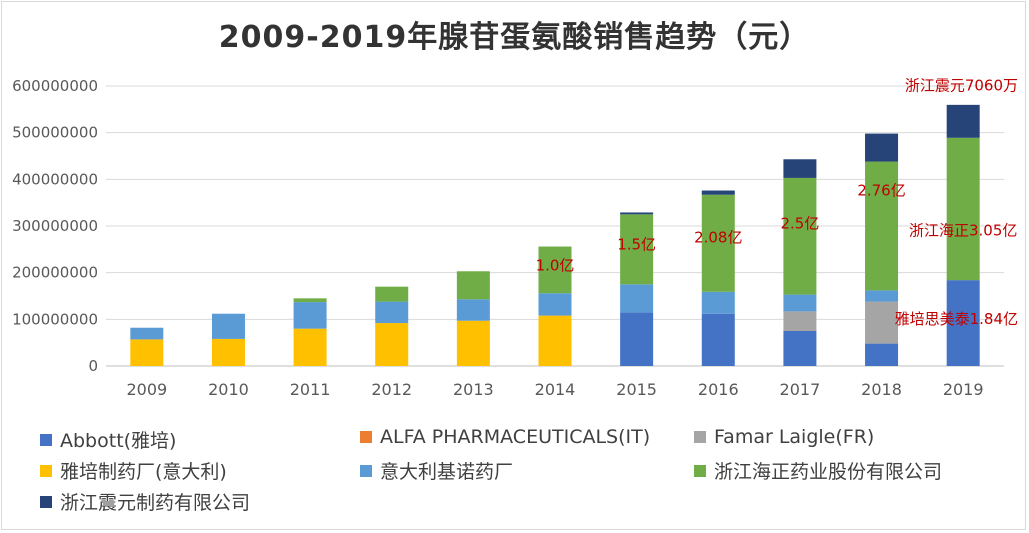  I want to click on x-tick-label: 2010, so click(228, 389).